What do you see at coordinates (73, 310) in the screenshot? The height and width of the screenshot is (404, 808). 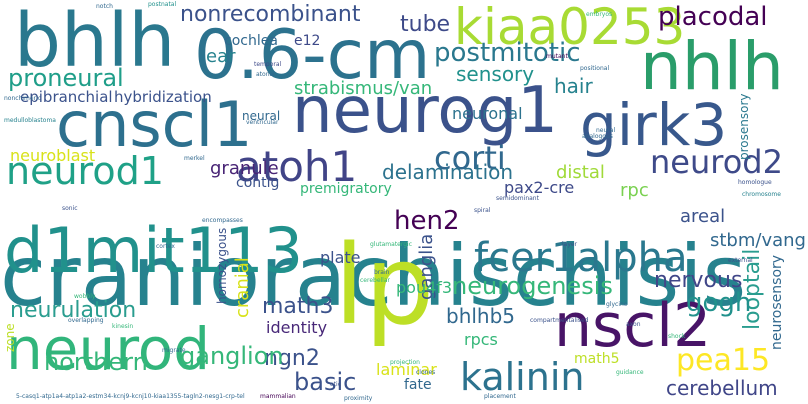 I see `word-neurulation: neurulation` at bounding box center [73, 310].